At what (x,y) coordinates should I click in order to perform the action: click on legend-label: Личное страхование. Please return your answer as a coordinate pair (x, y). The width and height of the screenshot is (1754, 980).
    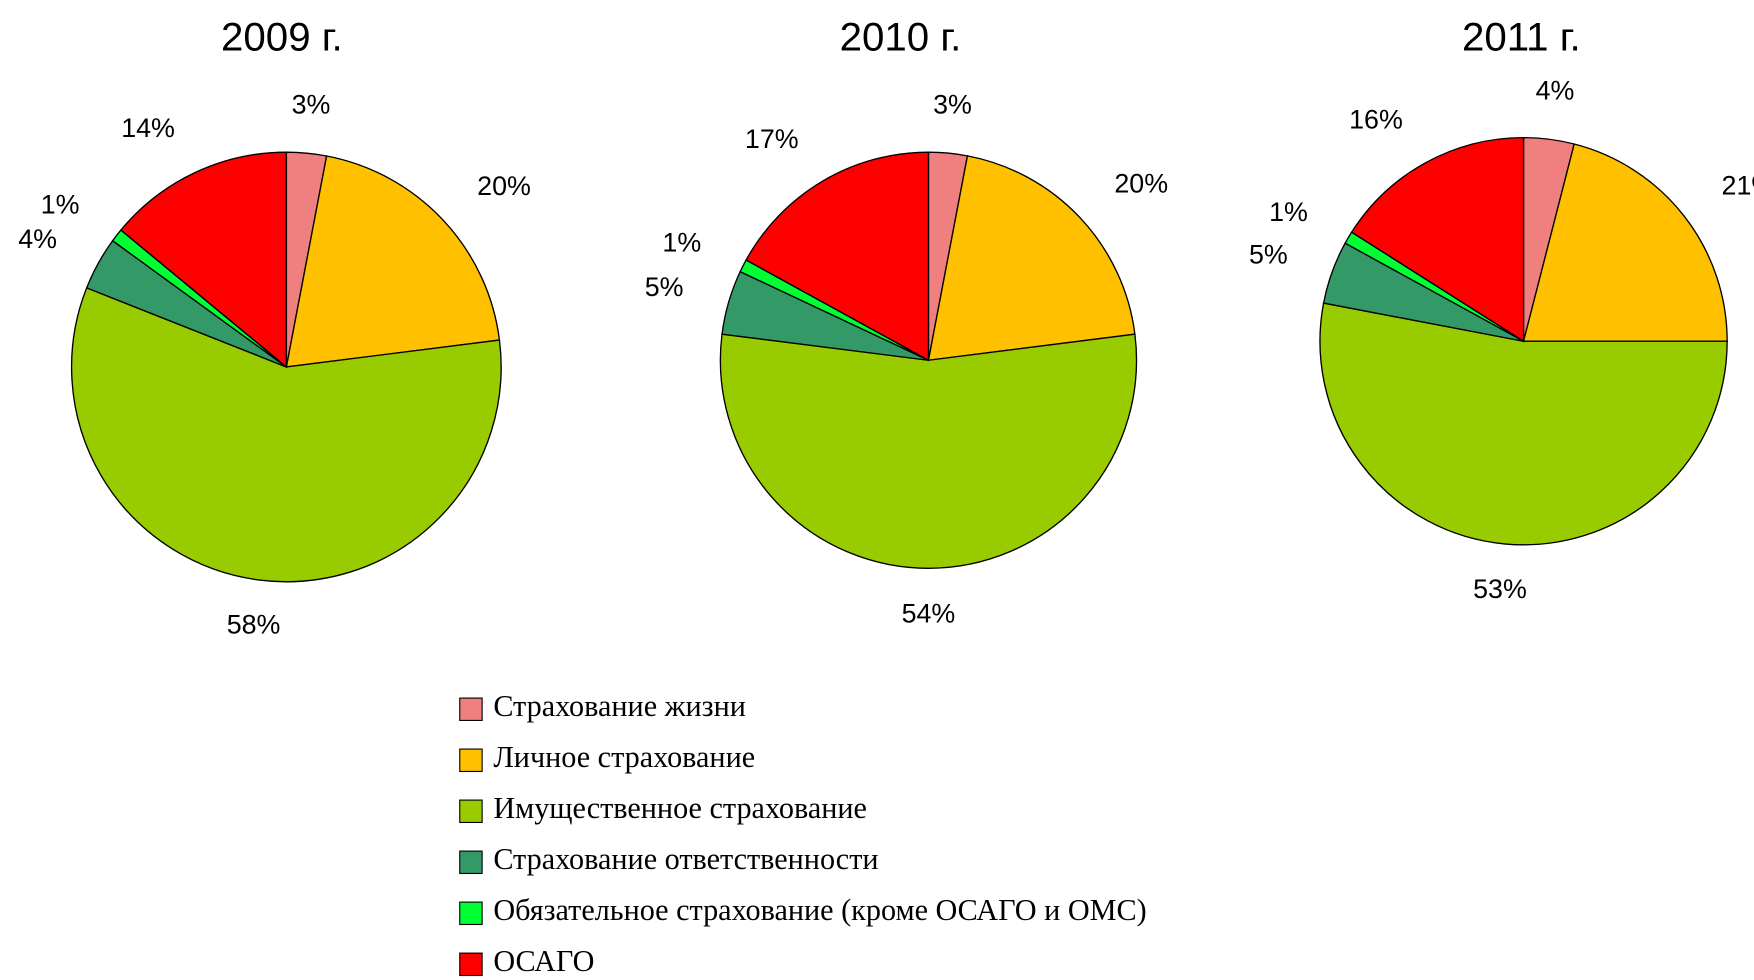
    Looking at the image, I should click on (624, 757).